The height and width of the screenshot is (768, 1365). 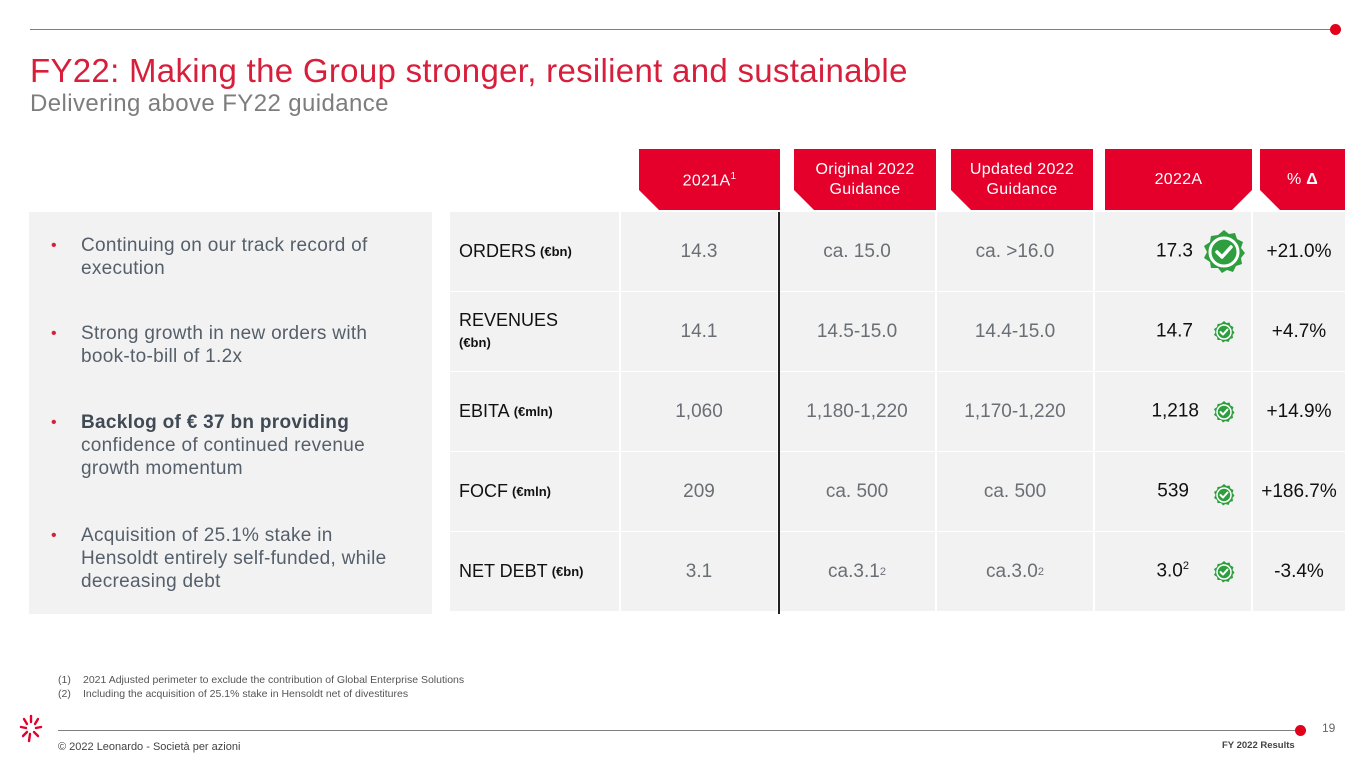 I want to click on cell-original-guidance: ca. 500, so click(x=857, y=491).